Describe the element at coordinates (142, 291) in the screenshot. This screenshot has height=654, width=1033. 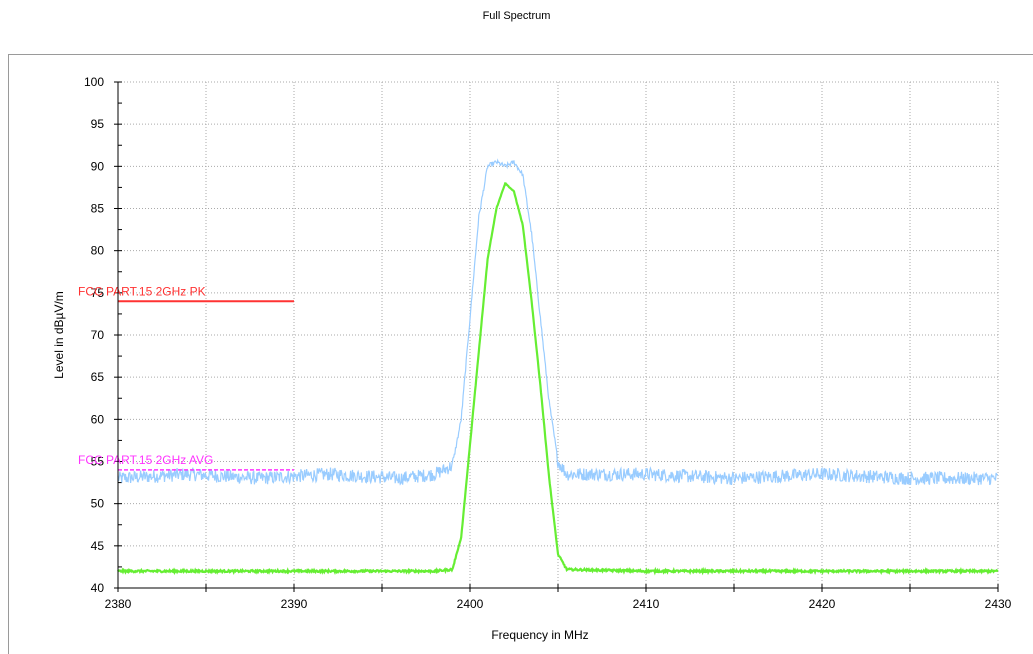
I see `limit-label-pk: FCC PART.15 2GHz PK` at that location.